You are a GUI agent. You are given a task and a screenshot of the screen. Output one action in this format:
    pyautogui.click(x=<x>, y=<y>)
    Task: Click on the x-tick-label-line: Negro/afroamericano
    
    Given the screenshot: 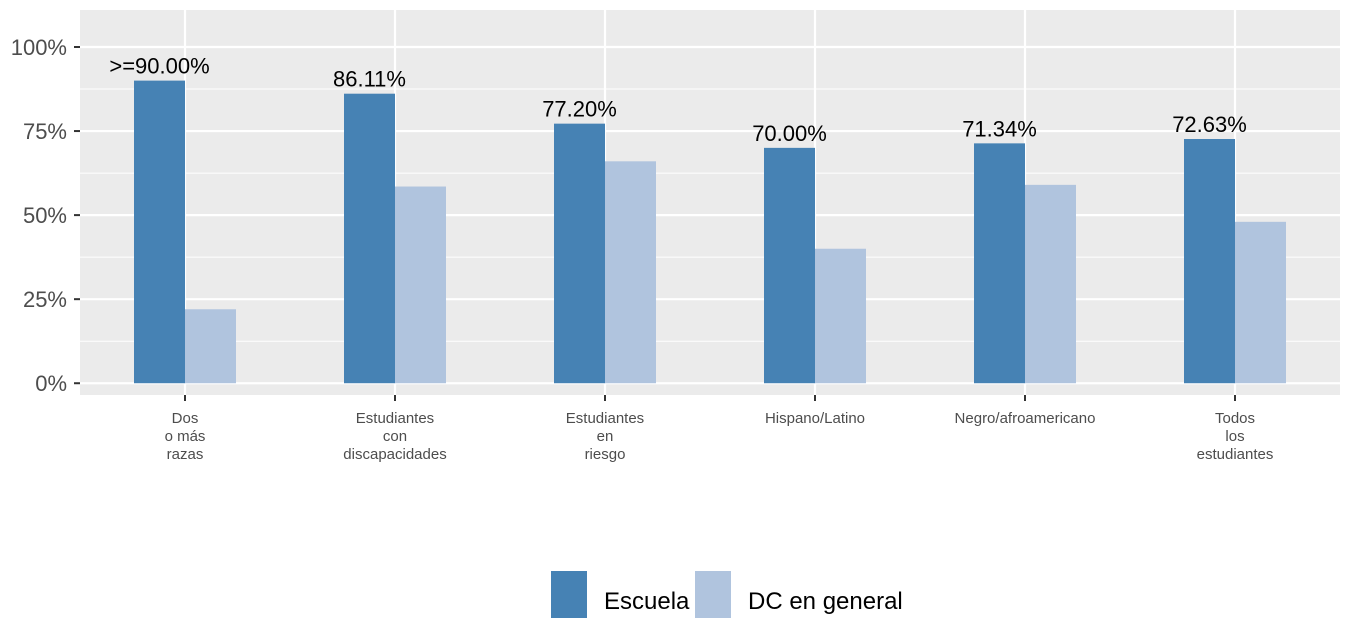 What is the action you would take?
    pyautogui.click(x=1025, y=418)
    